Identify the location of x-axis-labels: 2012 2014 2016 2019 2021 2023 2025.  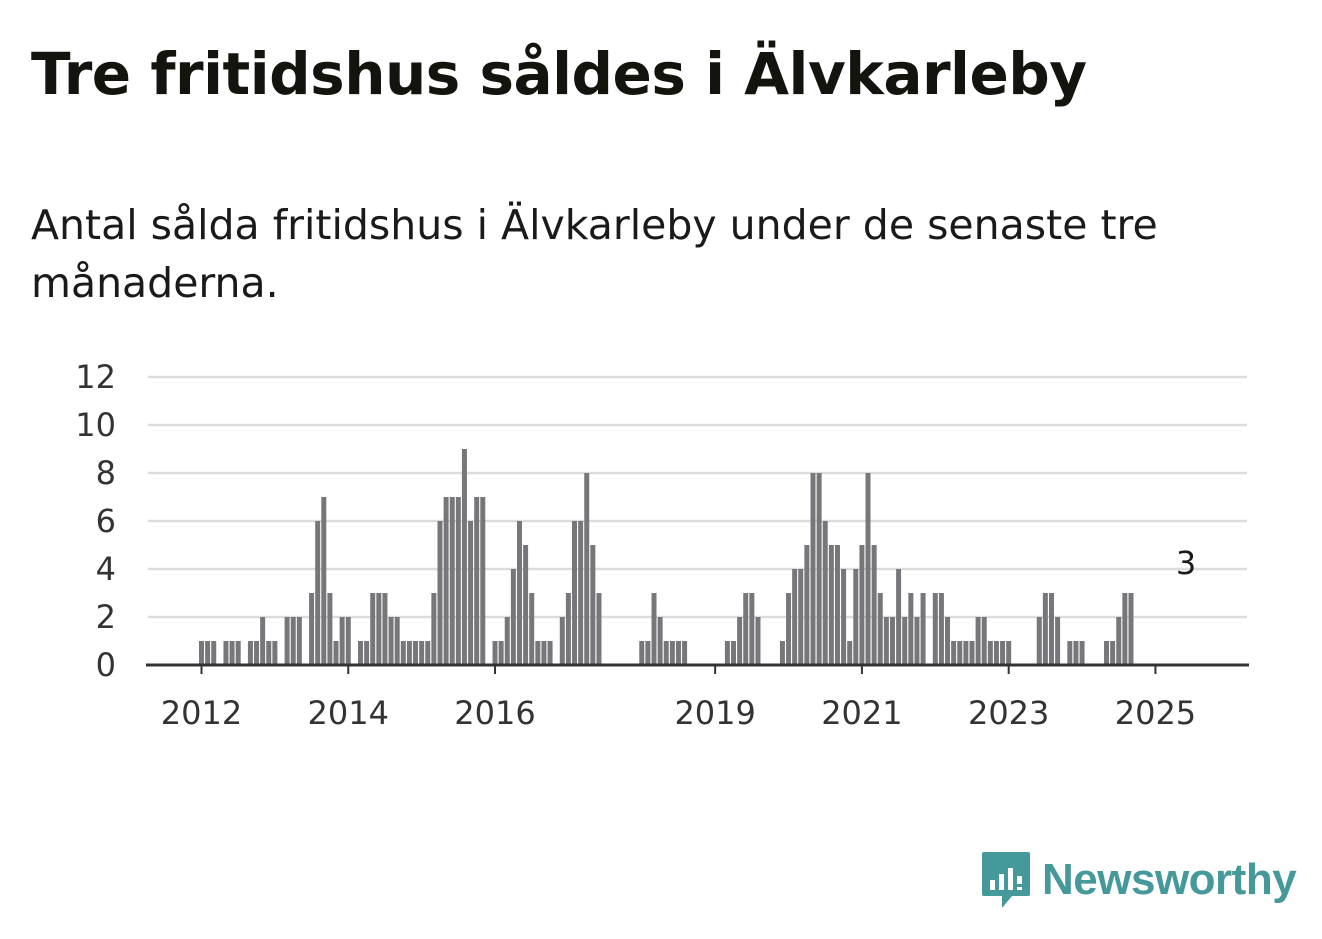
(678, 698).